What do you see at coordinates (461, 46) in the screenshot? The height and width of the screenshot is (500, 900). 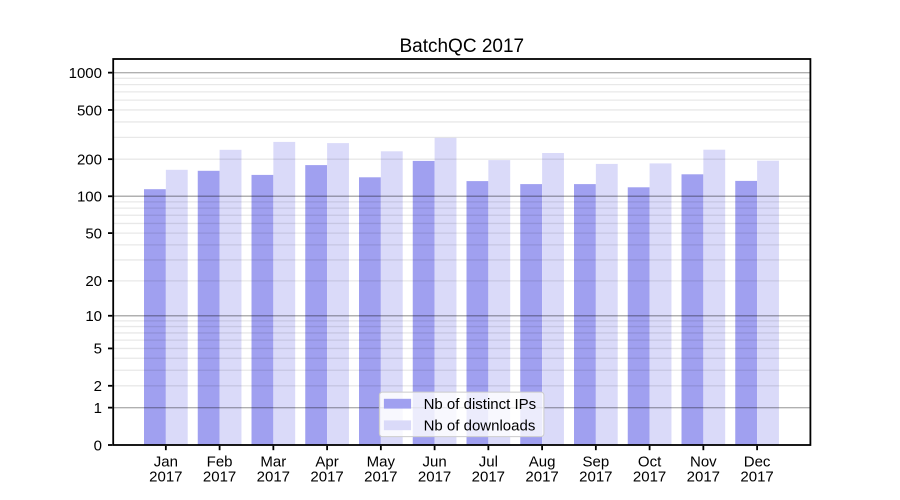 I see `svg-text: BatchQC 2017` at bounding box center [461, 46].